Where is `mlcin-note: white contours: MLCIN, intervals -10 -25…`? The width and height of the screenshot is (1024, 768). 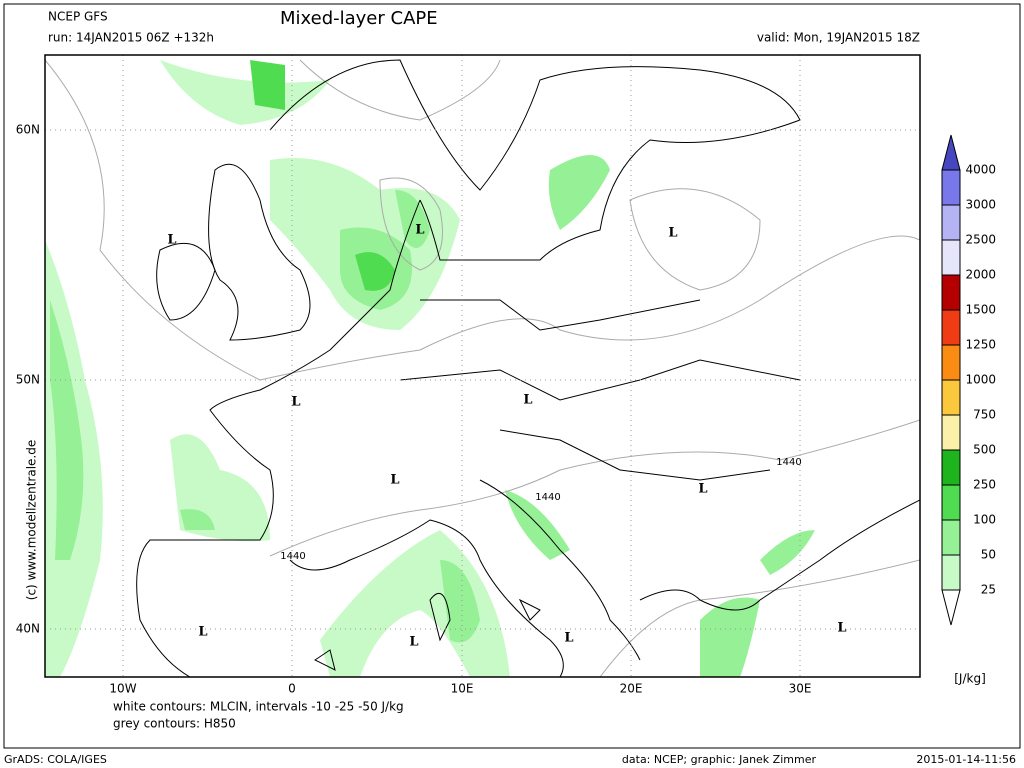
mlcin-note: white contours: MLCIN, intervals -10 -25… is located at coordinates (258, 707).